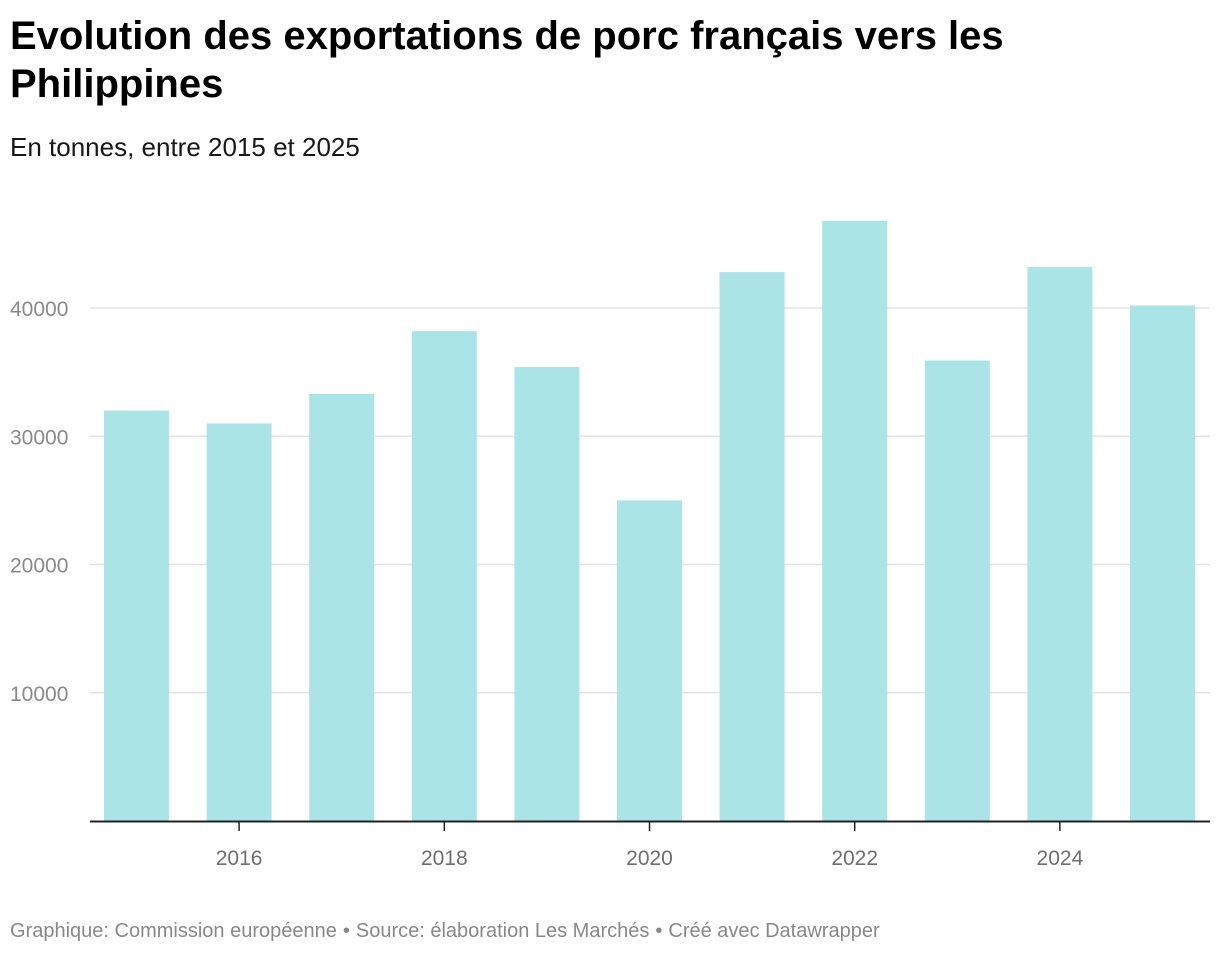 The width and height of the screenshot is (1220, 954). I want to click on bar-2020, so click(649, 660).